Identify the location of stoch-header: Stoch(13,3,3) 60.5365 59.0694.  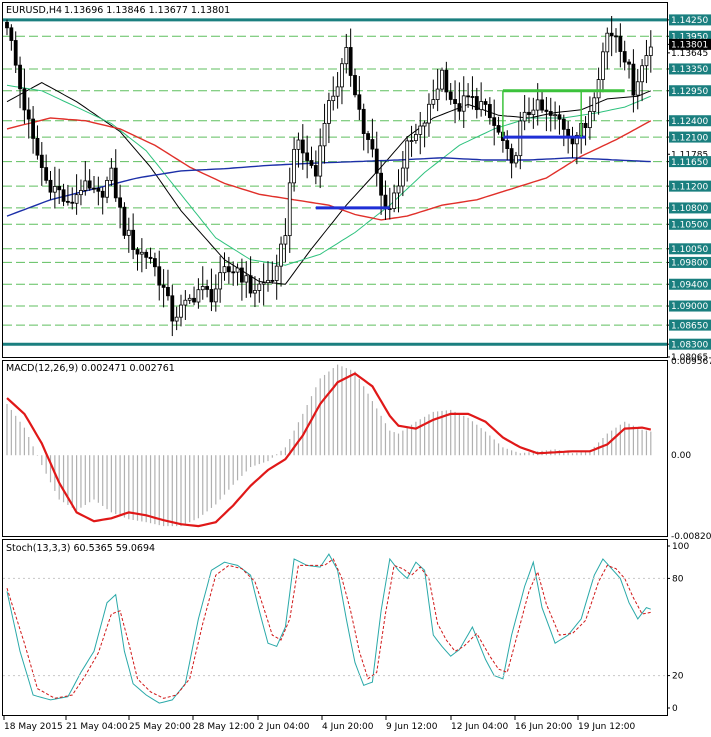
(80, 548).